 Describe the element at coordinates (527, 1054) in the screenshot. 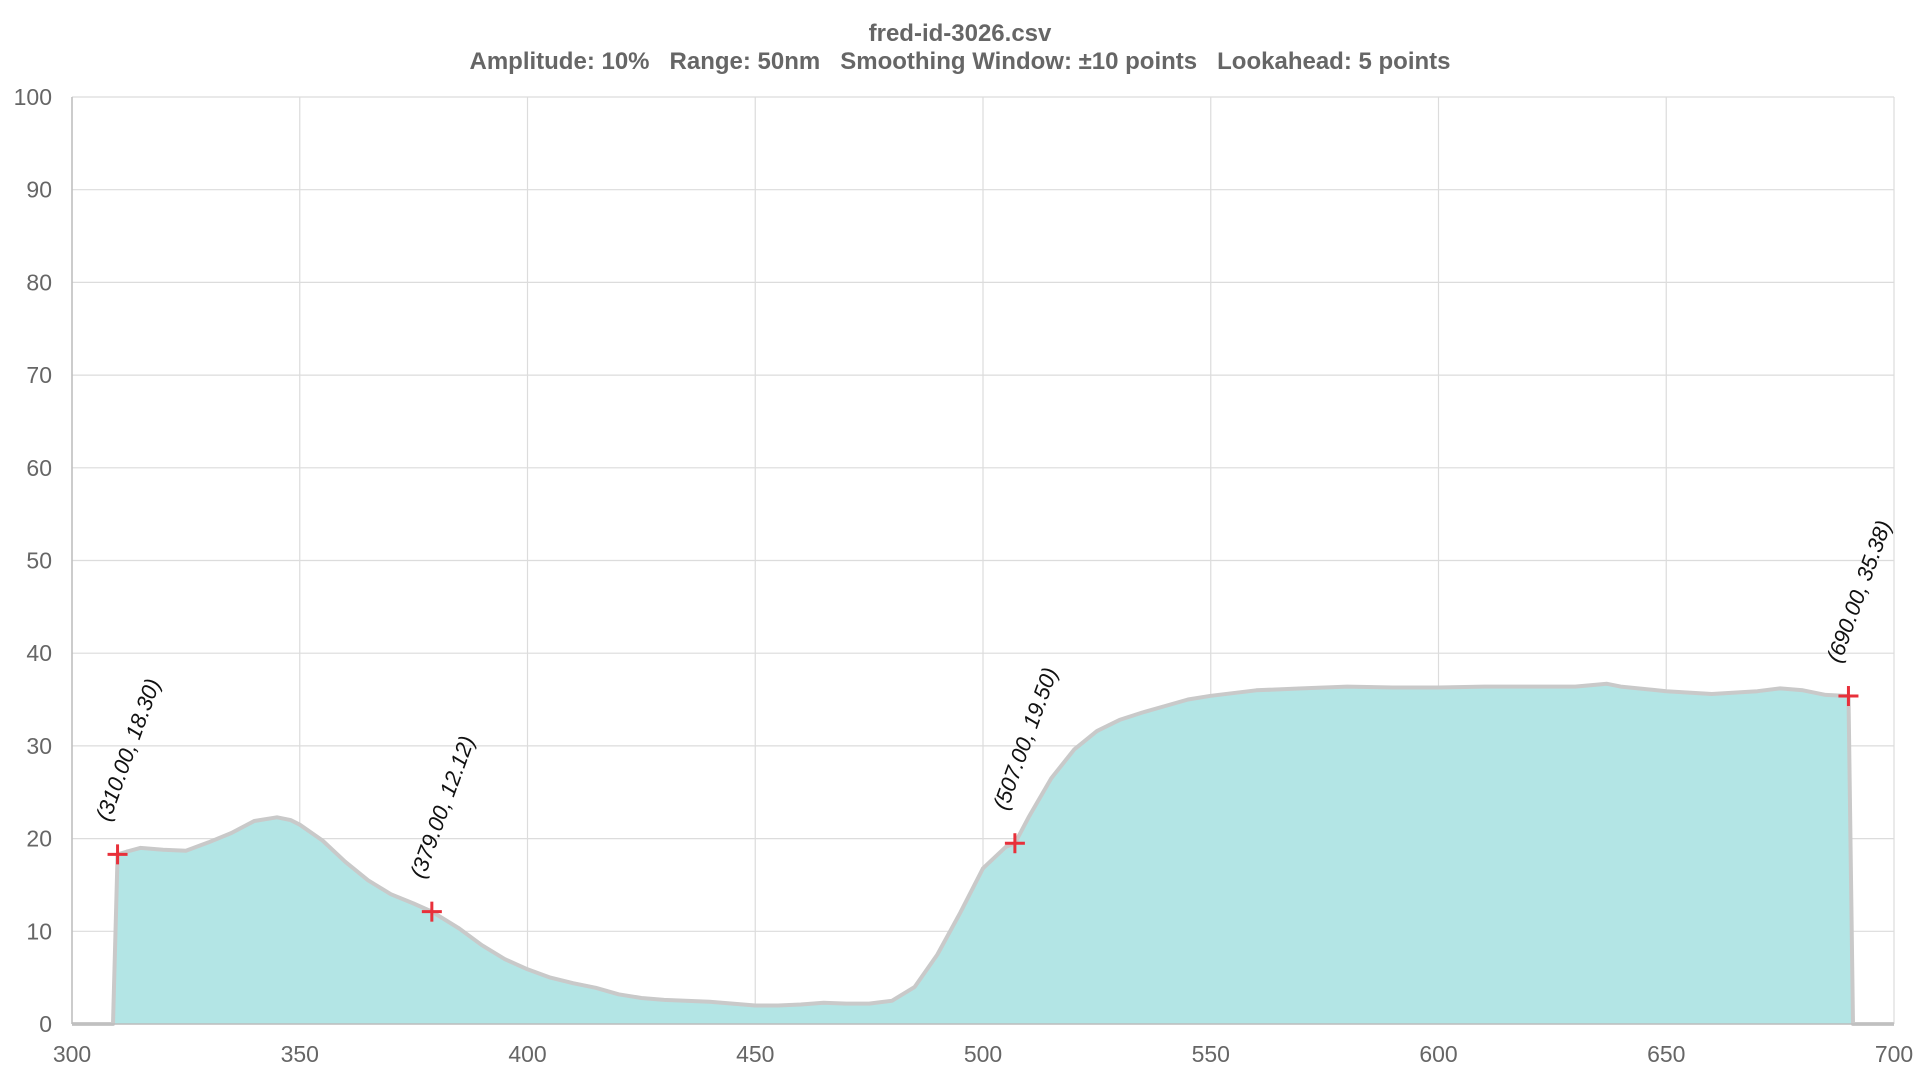

I see `x-tick-label: 400` at that location.